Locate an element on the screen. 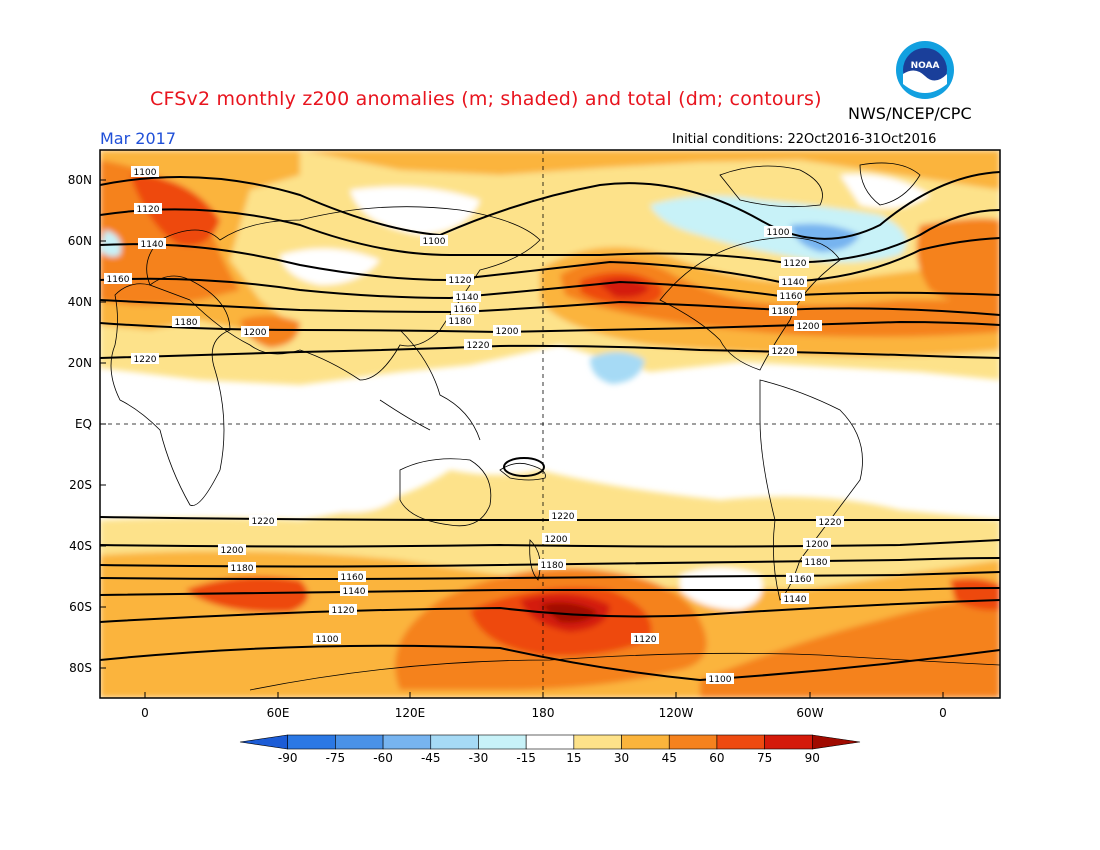 Image resolution: width=1100 pixels, height=850 pixels. colorbar-label: 75 is located at coordinates (764, 758).